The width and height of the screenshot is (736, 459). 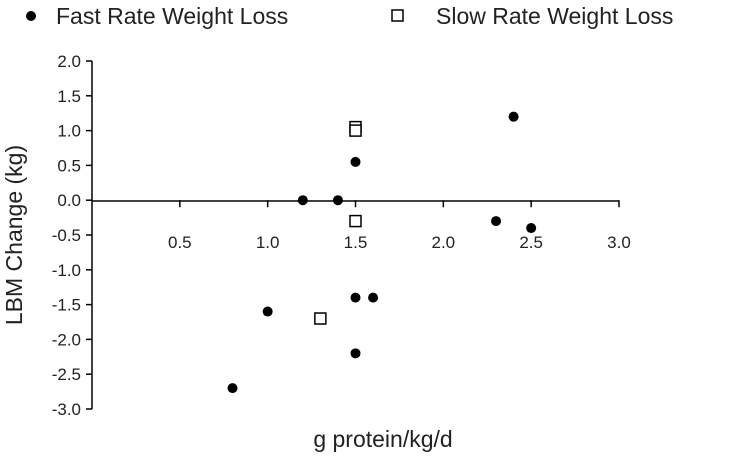 I want to click on legend-marker-slow, so click(x=397, y=15).